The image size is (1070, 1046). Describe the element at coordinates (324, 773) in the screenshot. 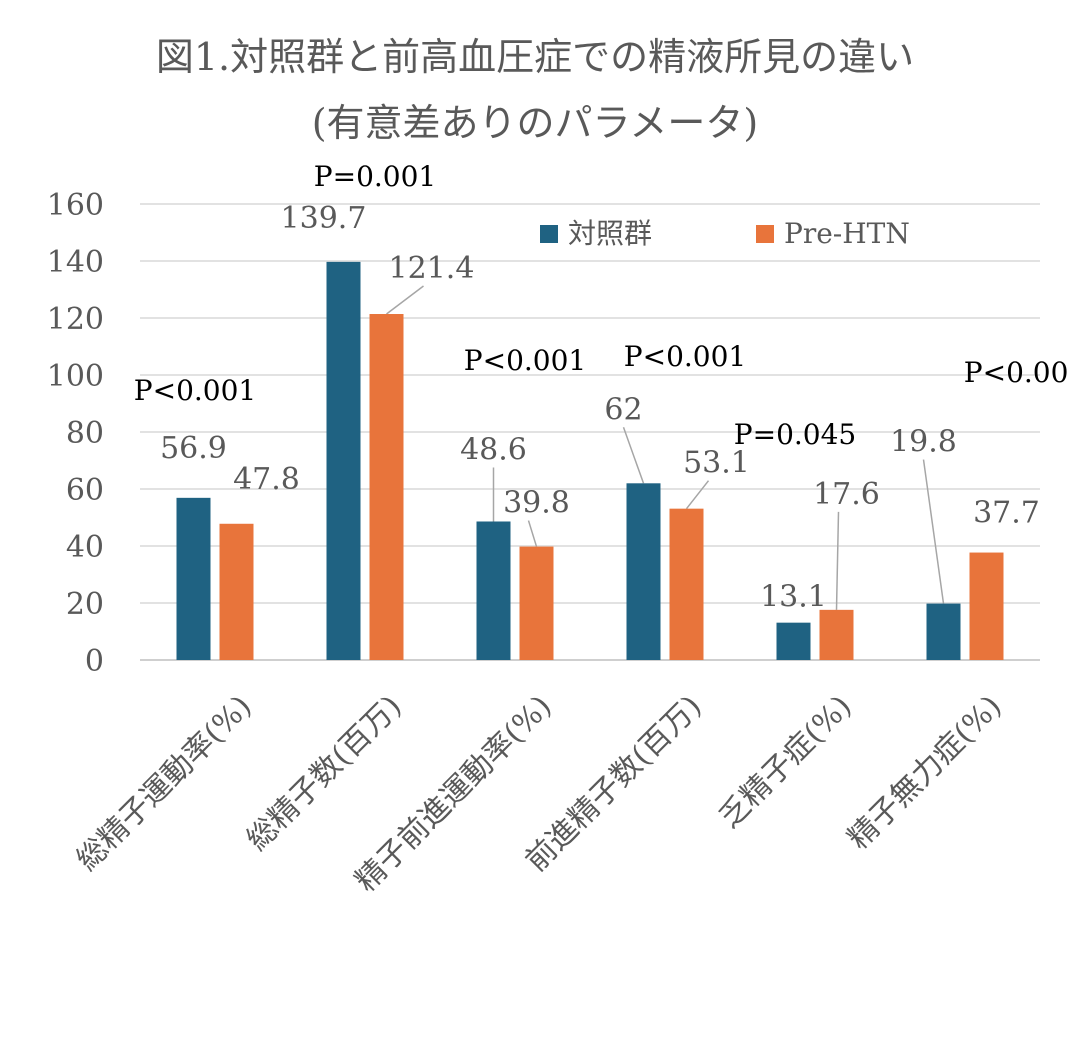

I see `x-tick-label: 総精子数(百万)` at that location.